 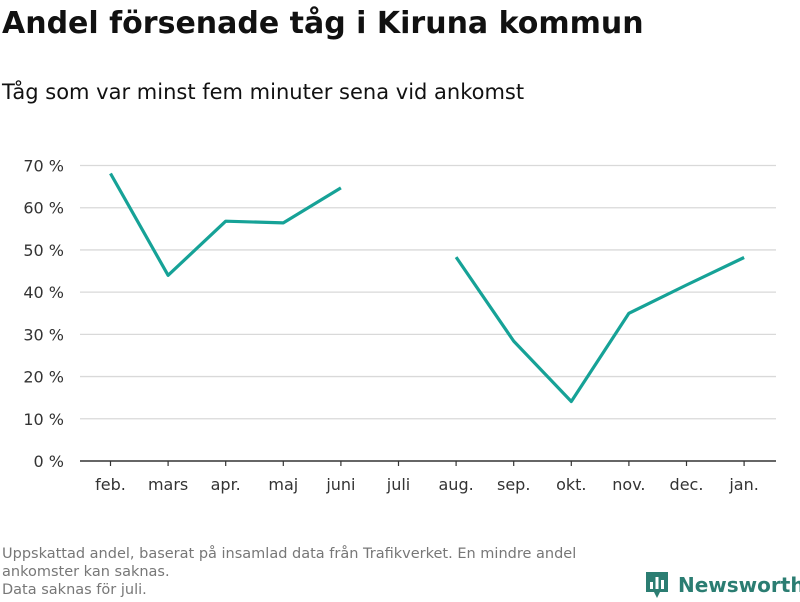 What do you see at coordinates (323, 23) in the screenshot?
I see `chart-title: Andel försenade tåg i Kiruna kommun` at bounding box center [323, 23].